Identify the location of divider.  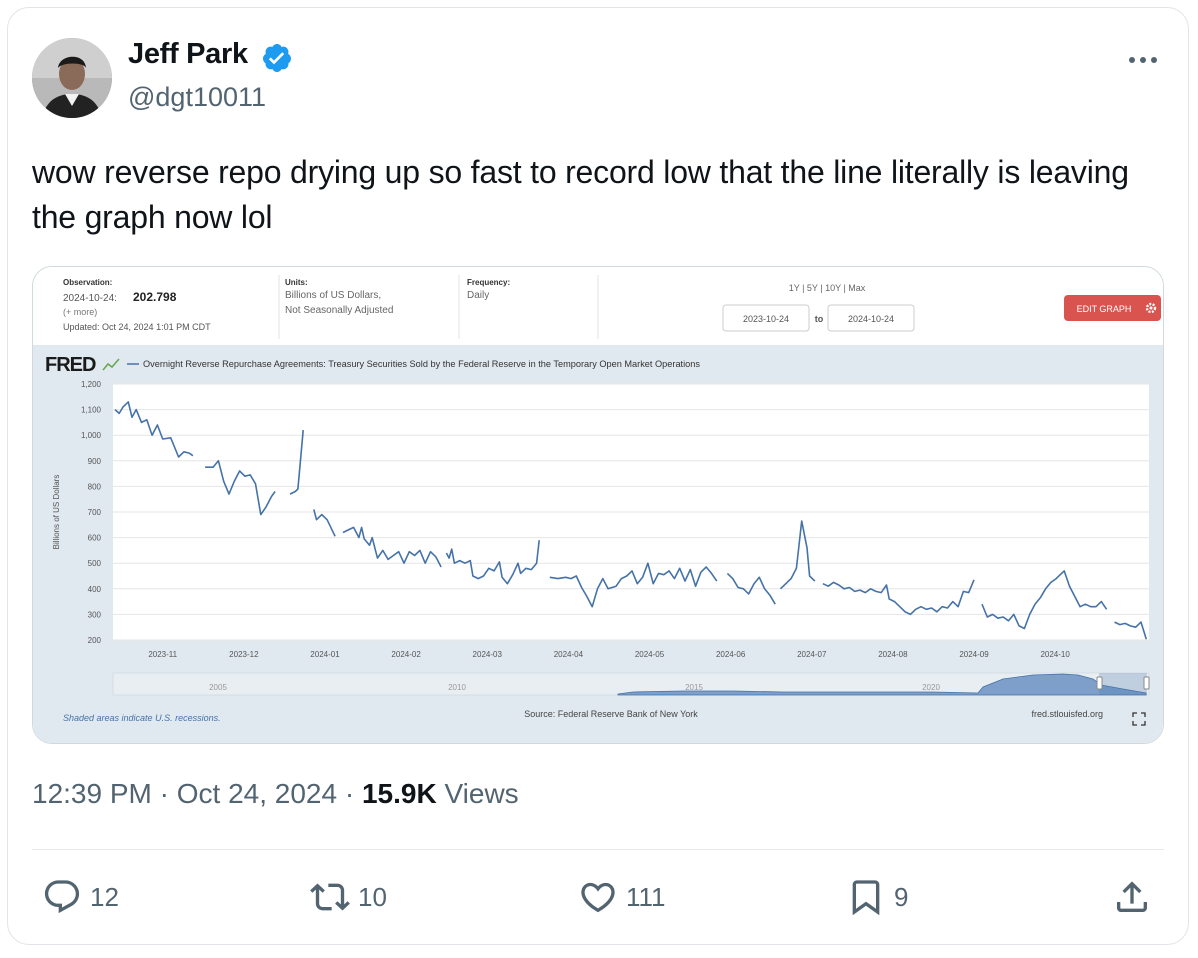
(598, 849).